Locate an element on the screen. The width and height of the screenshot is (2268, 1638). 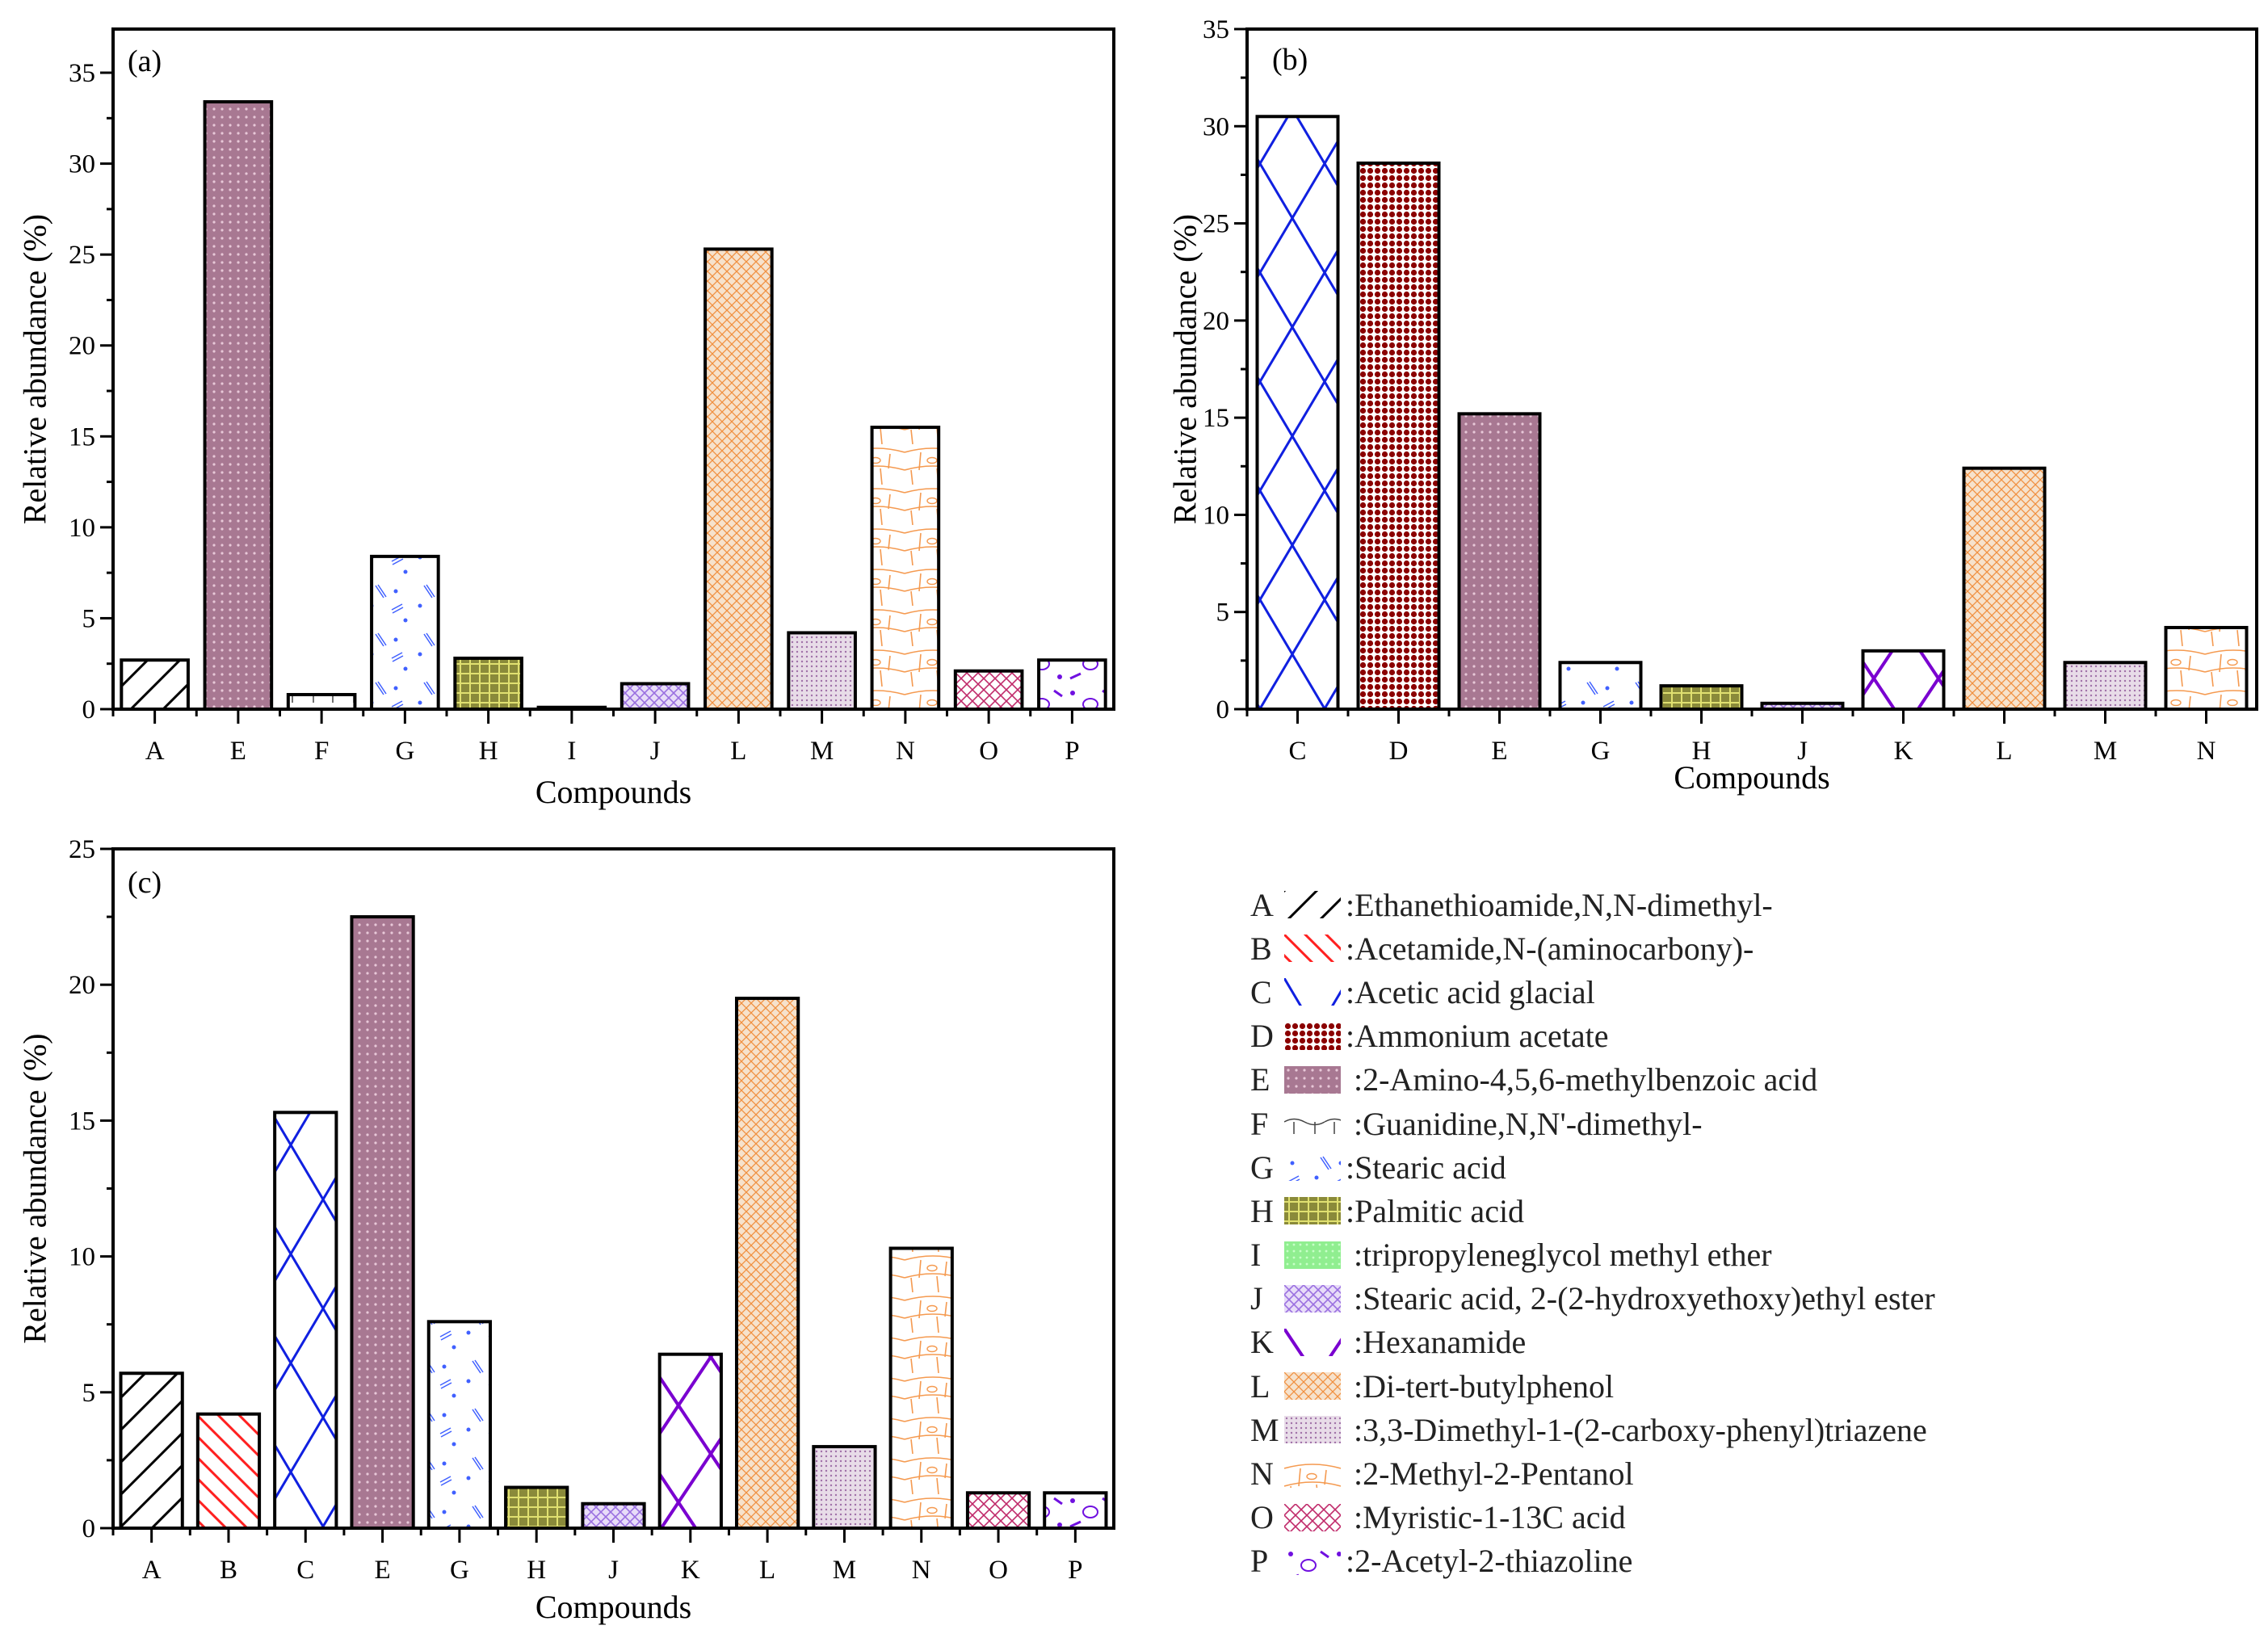
legend-item-D: D:Ammonium acetate is located at coordinates (1592, 1036).